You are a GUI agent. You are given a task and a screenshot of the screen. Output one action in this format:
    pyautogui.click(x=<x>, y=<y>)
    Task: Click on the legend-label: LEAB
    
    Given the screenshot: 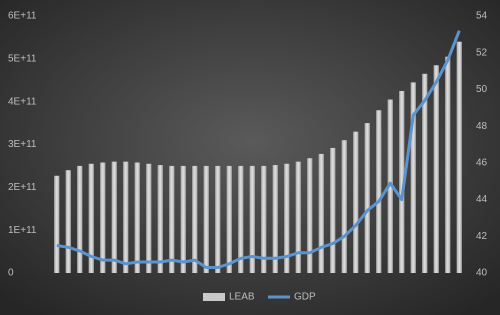 What is the action you would take?
    pyautogui.click(x=242, y=297)
    